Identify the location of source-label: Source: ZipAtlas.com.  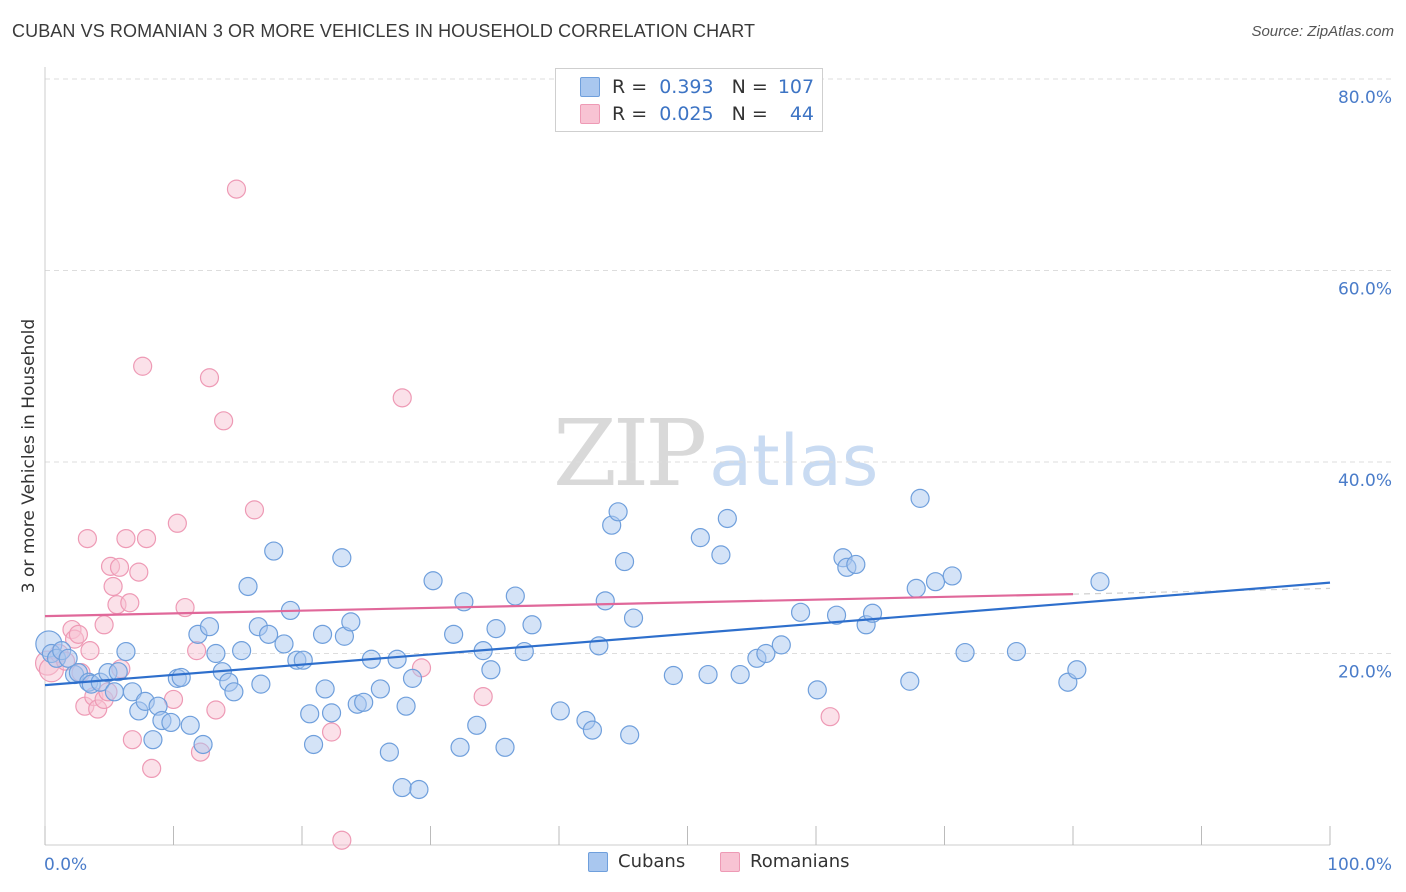
(1322, 31).